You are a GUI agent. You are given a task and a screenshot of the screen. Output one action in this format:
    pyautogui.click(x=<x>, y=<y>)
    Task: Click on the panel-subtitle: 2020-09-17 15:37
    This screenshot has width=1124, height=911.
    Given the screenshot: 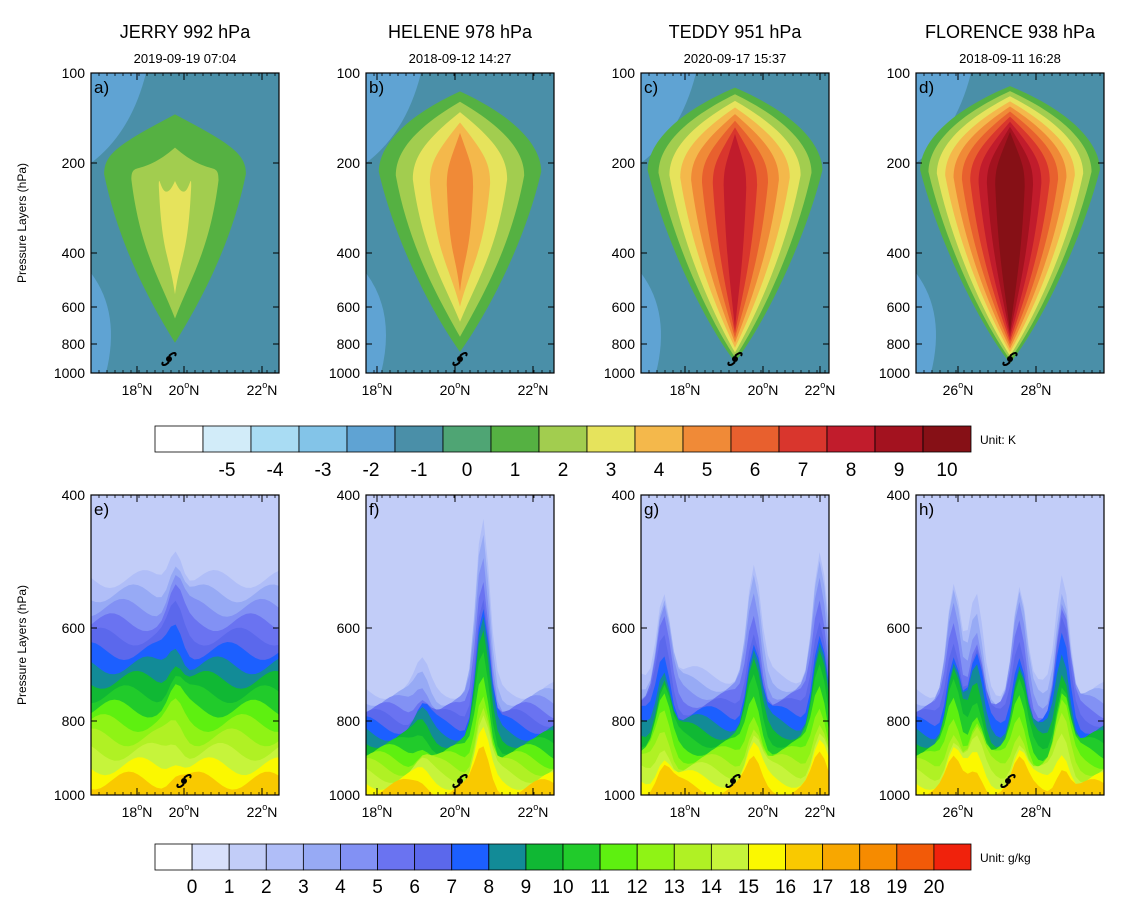 What is the action you would take?
    pyautogui.click(x=735, y=58)
    